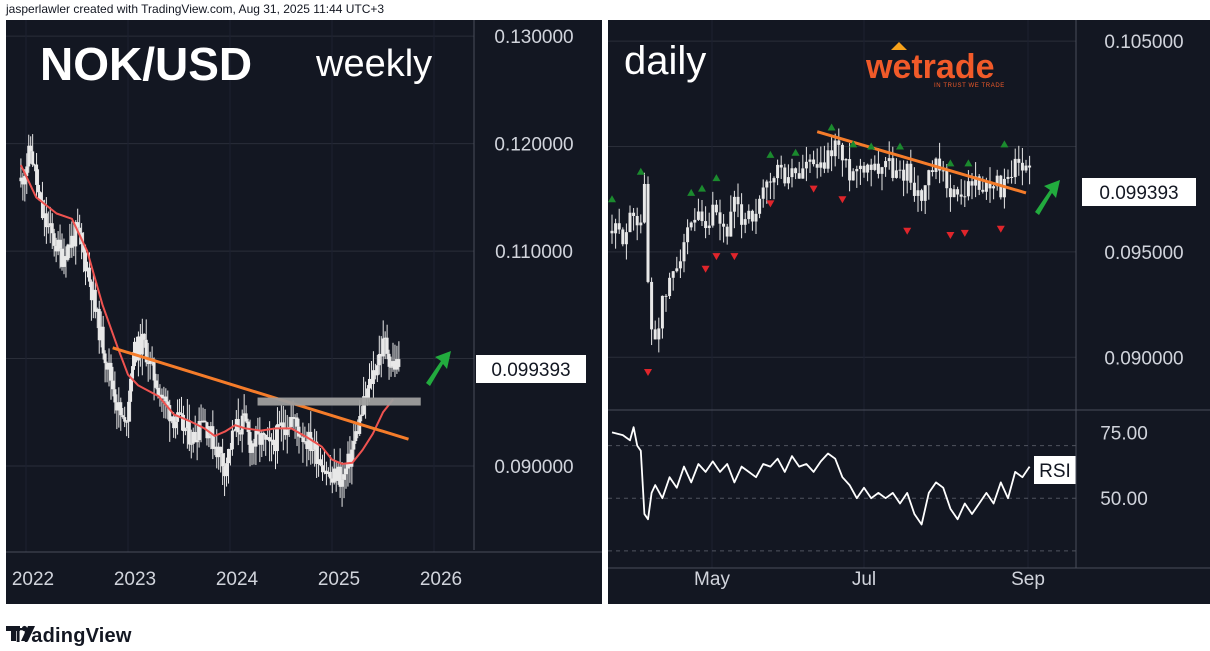 This screenshot has height=651, width=1210. What do you see at coordinates (20, 633) in the screenshot?
I see `tradingview-logo-icon` at bounding box center [20, 633].